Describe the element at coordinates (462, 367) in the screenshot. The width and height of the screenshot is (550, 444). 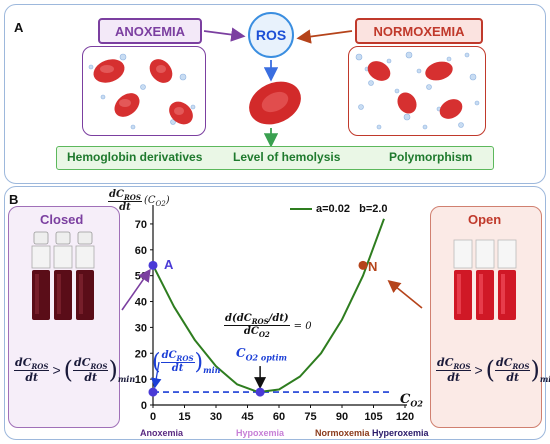
I see `open-lhs-num-sub: ROS` at that location.